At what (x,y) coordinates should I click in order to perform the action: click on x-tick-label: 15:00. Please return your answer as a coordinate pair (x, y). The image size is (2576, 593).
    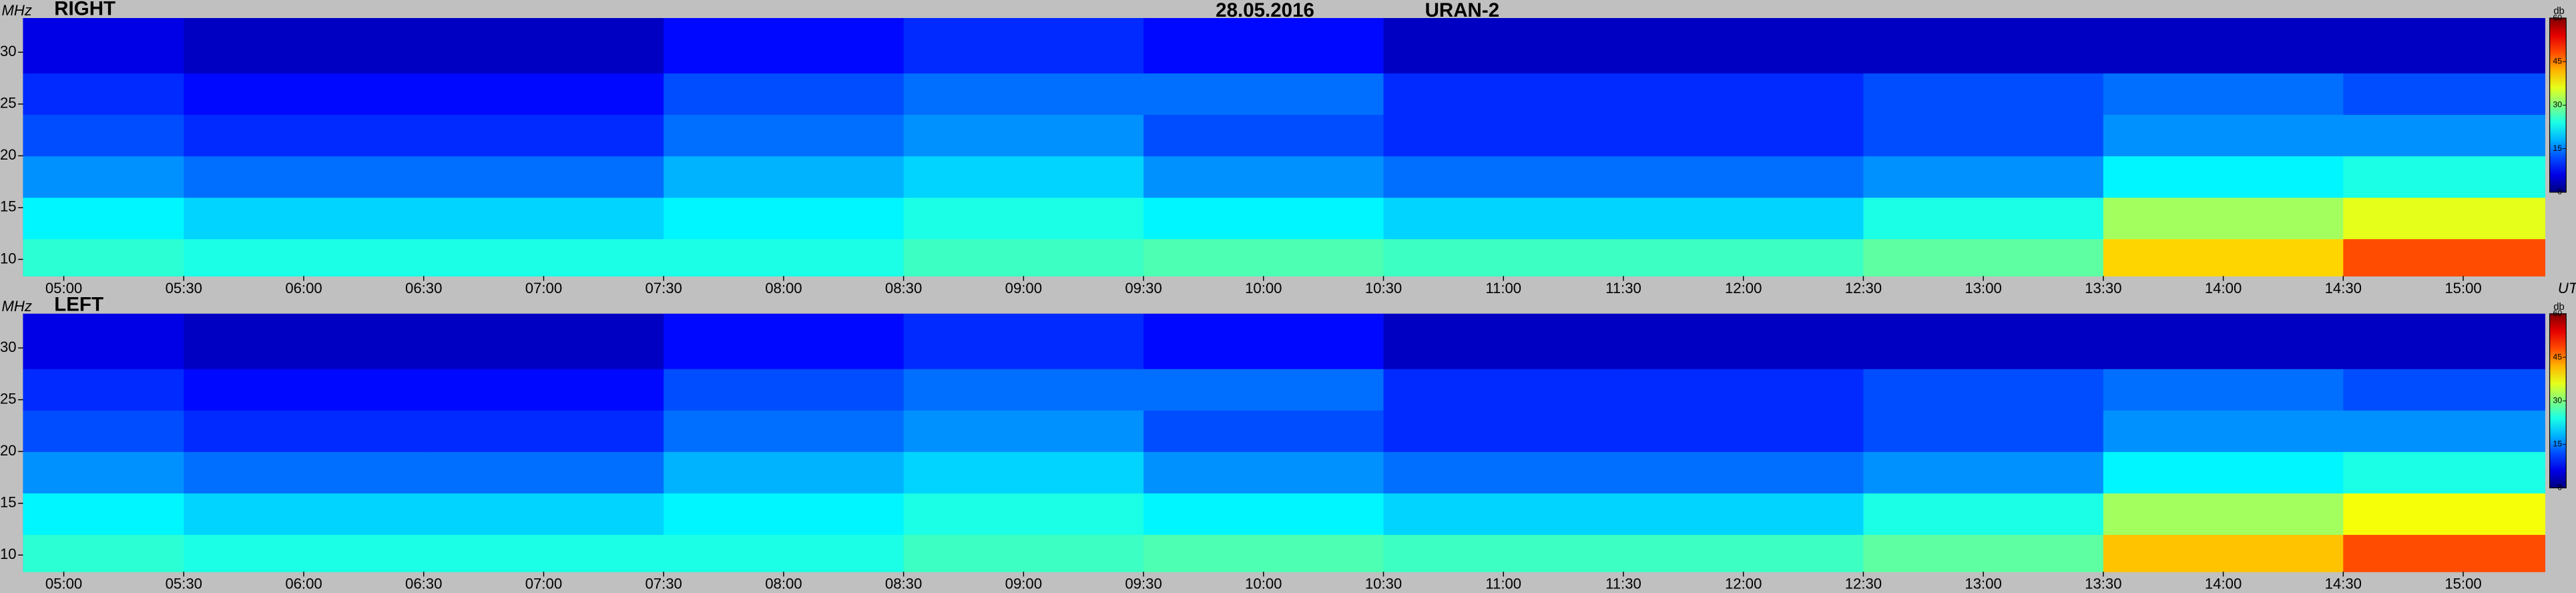
    Looking at the image, I should click on (2462, 584).